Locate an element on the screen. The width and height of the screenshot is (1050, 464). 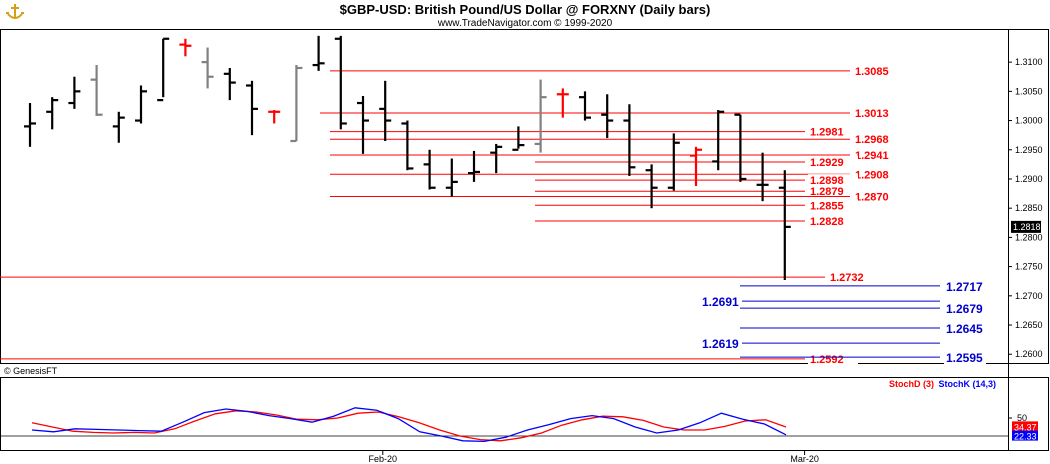
support-label: 1.2619 is located at coordinates (720, 344).